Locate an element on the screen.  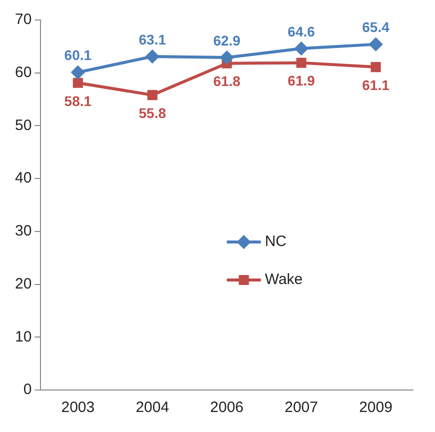
y-tick-label: 70 is located at coordinates (23, 19).